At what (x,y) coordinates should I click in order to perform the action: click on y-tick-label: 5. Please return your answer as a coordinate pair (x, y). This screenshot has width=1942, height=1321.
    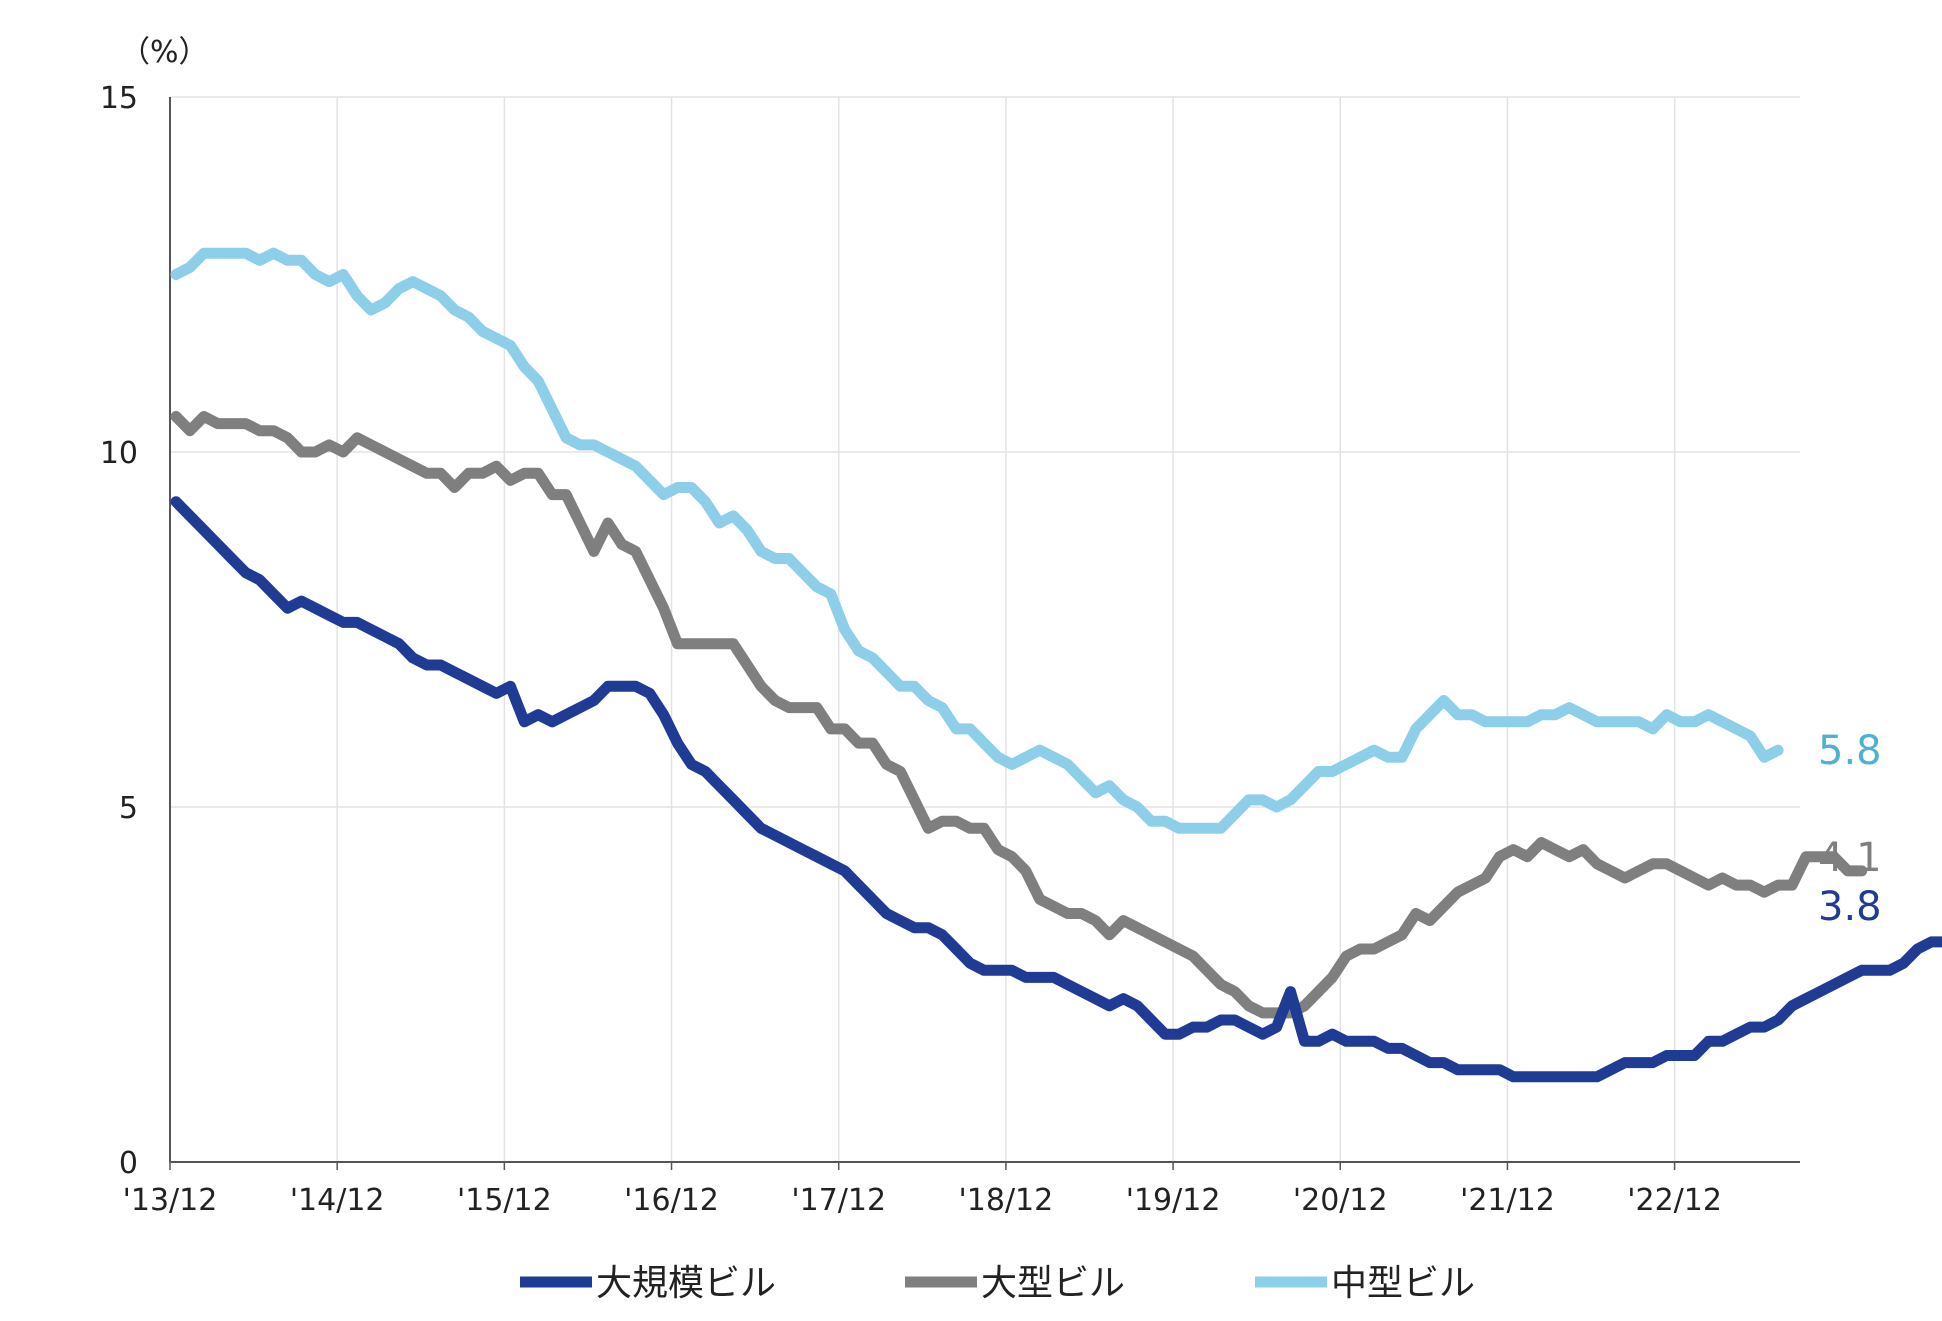
    Looking at the image, I should click on (128, 808).